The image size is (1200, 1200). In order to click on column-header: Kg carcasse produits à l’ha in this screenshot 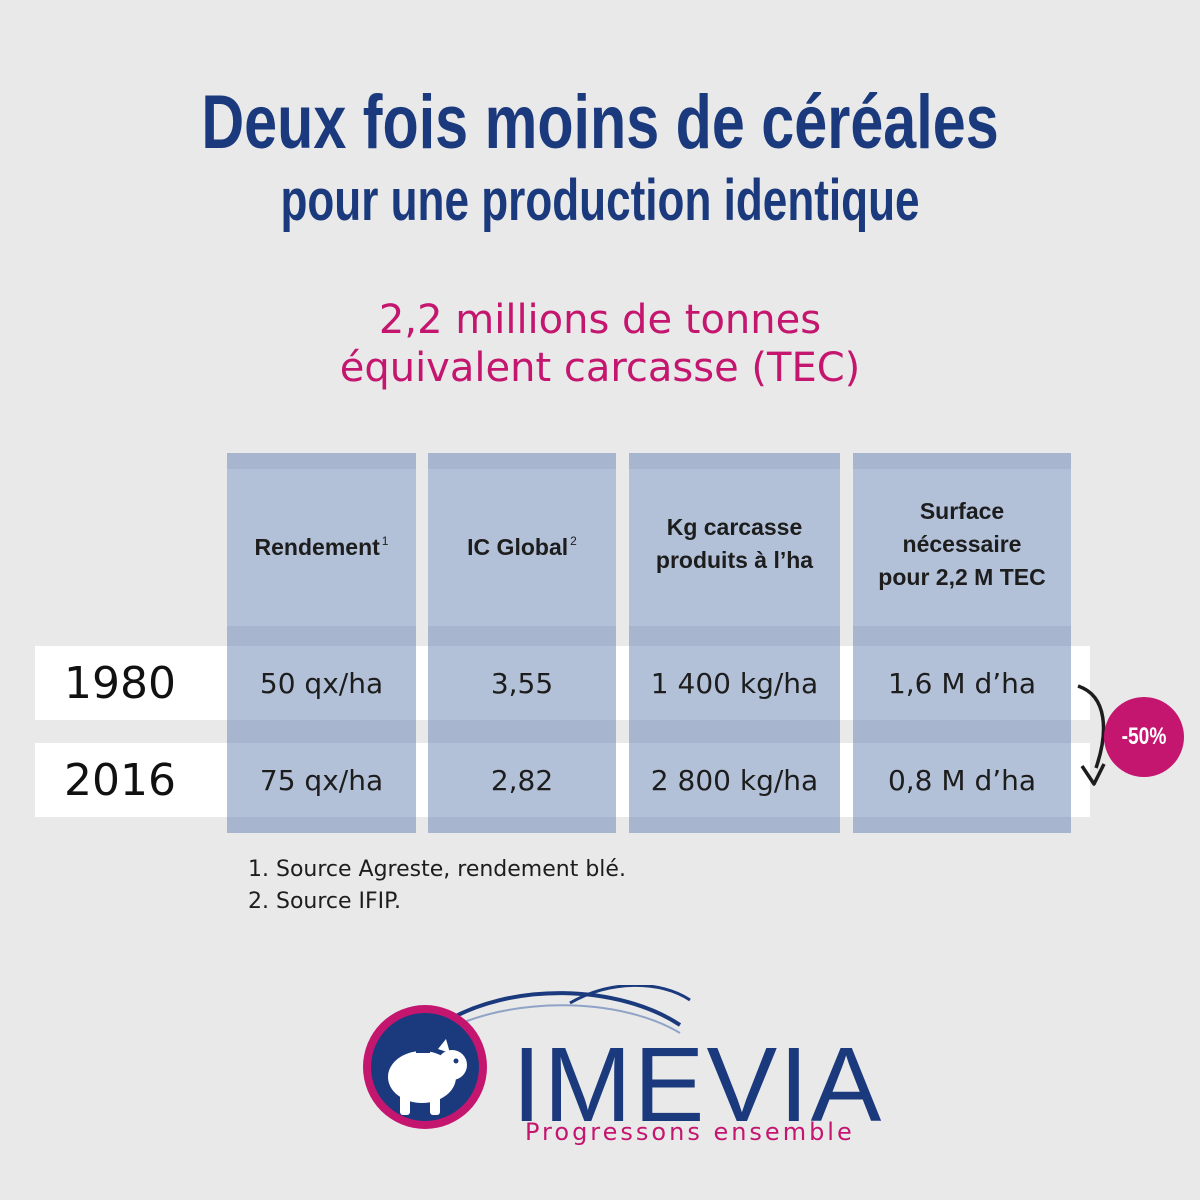, I will do `click(734, 544)`.